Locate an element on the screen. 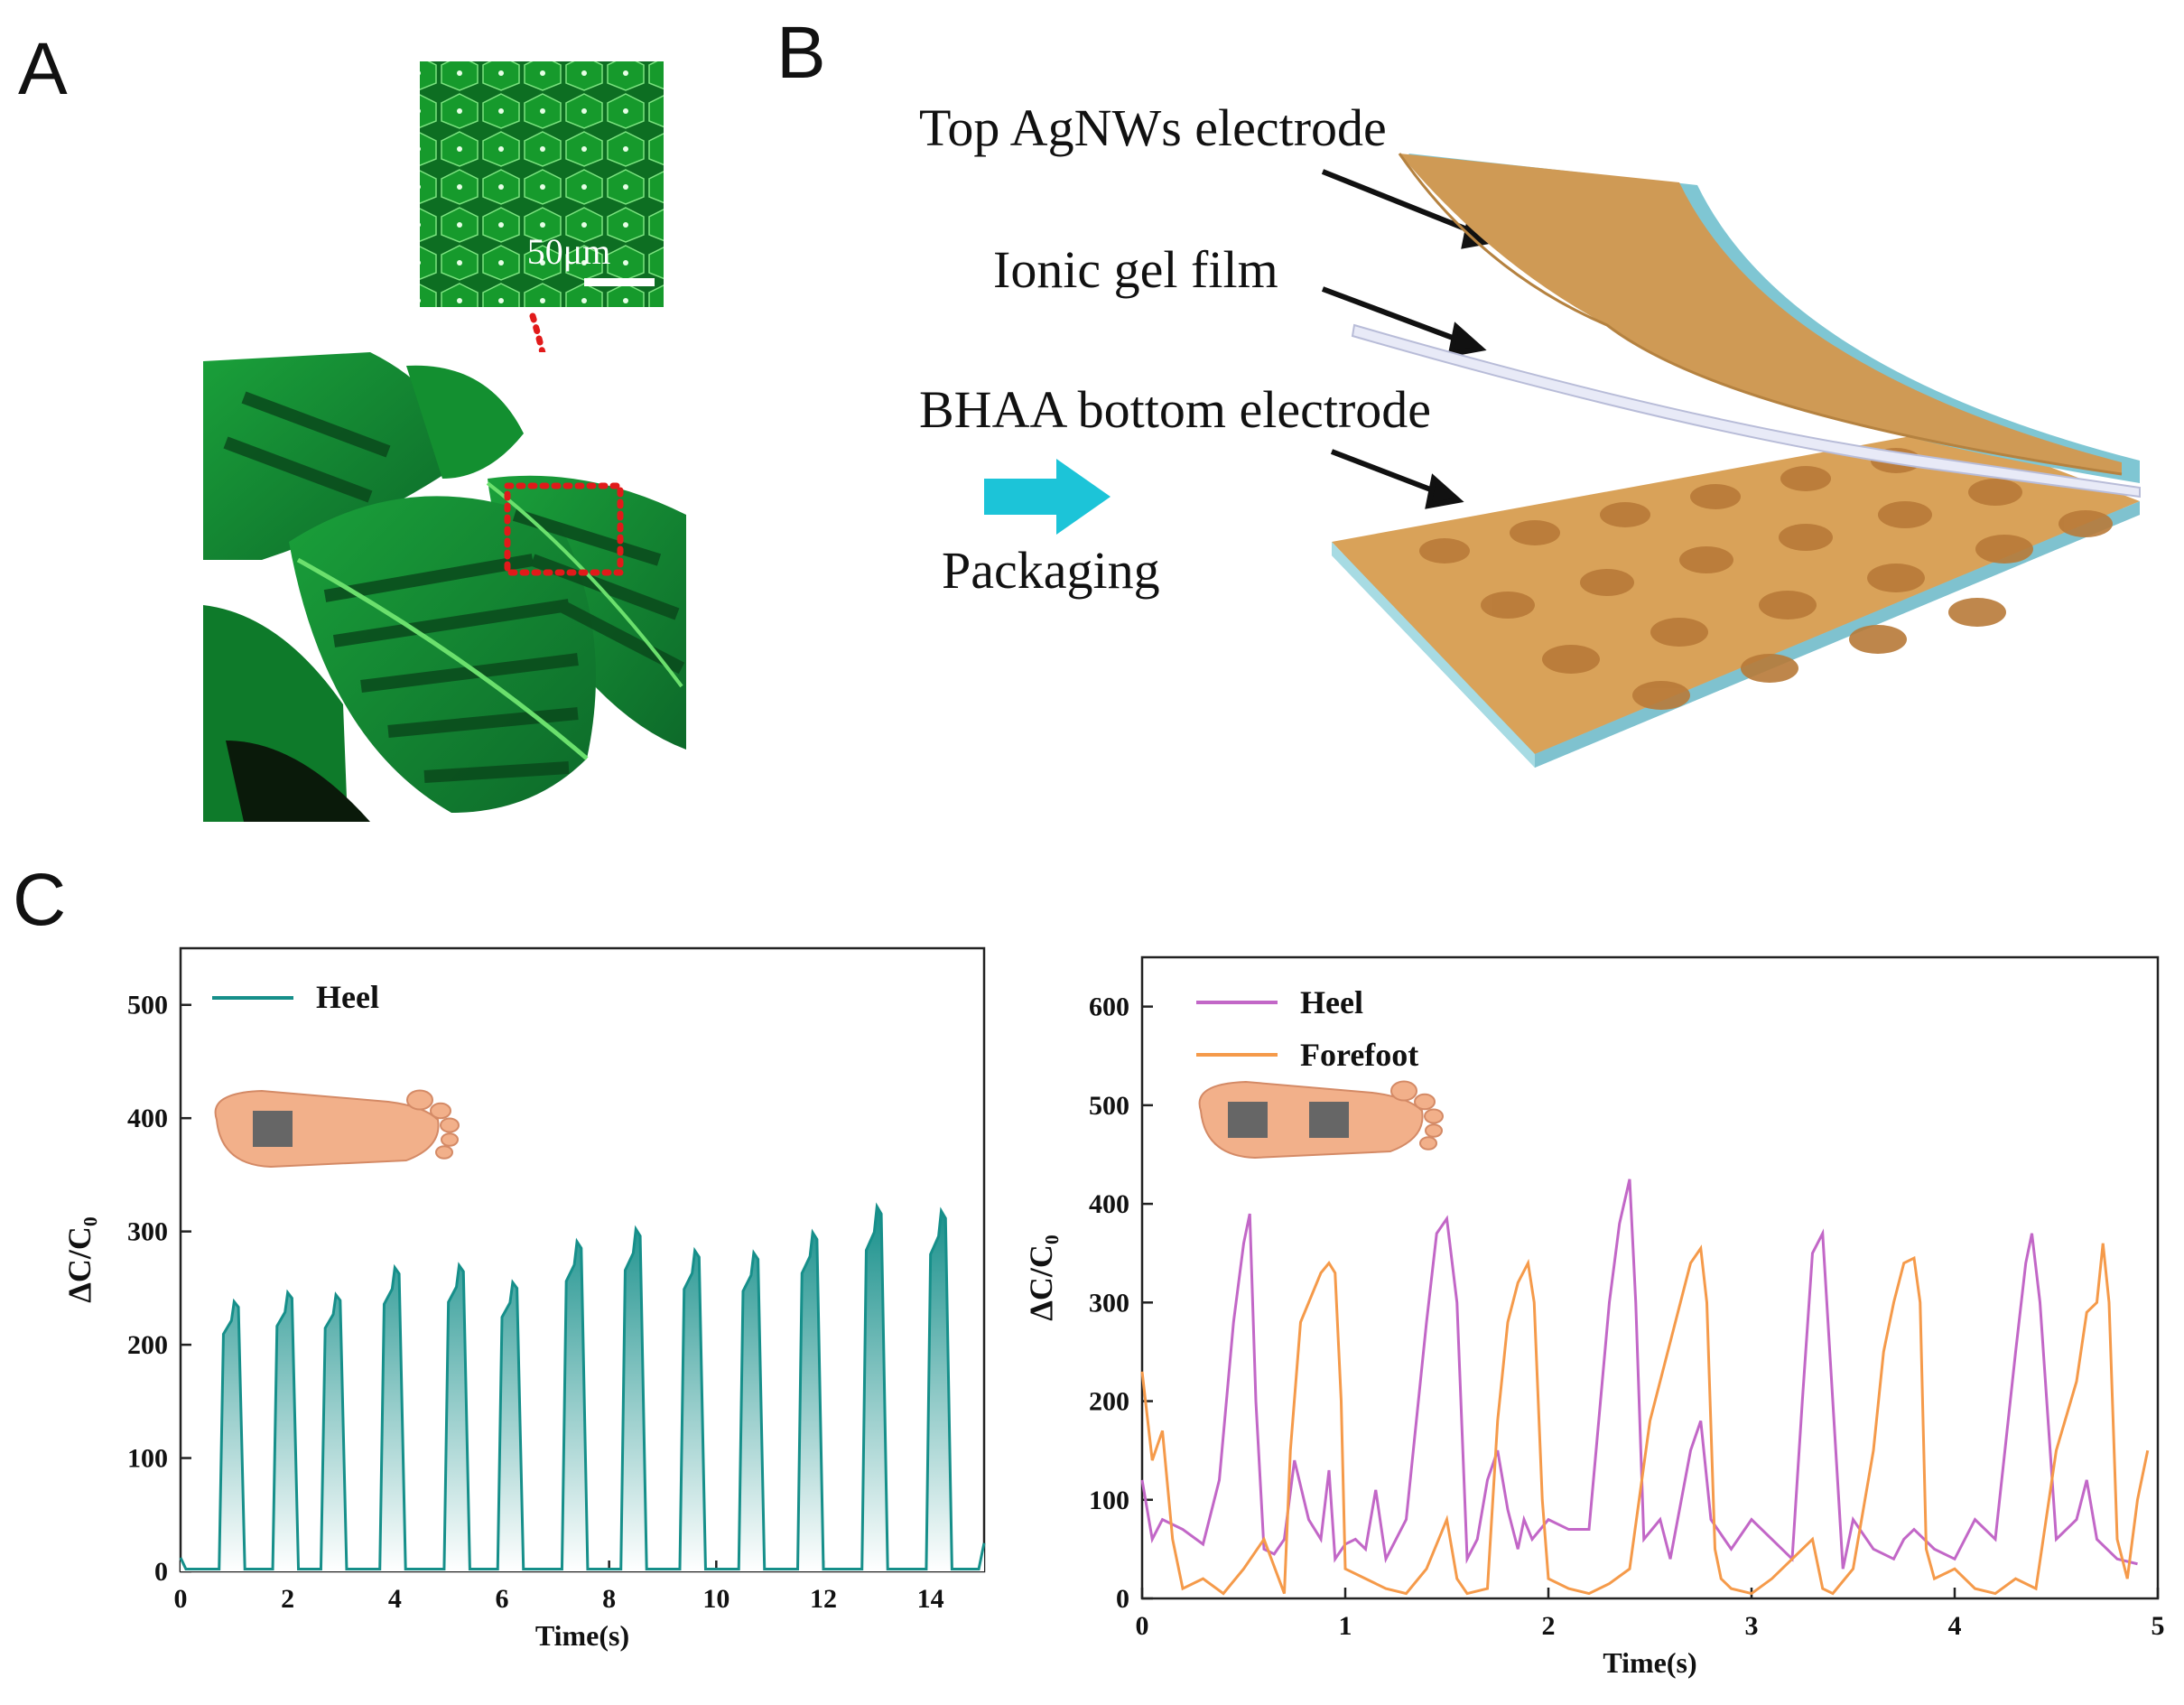 Image resolution: width=2184 pixels, height=1705 pixels. foot-icon-heel is located at coordinates (337, 1129).